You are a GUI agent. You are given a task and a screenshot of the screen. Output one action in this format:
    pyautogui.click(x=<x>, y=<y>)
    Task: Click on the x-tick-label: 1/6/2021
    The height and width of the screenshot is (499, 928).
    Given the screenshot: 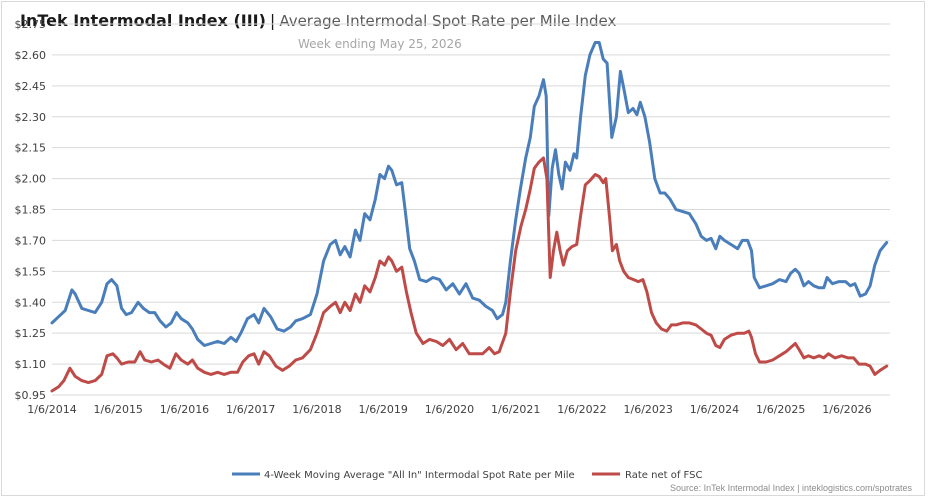 What is the action you would take?
    pyautogui.click(x=515, y=409)
    